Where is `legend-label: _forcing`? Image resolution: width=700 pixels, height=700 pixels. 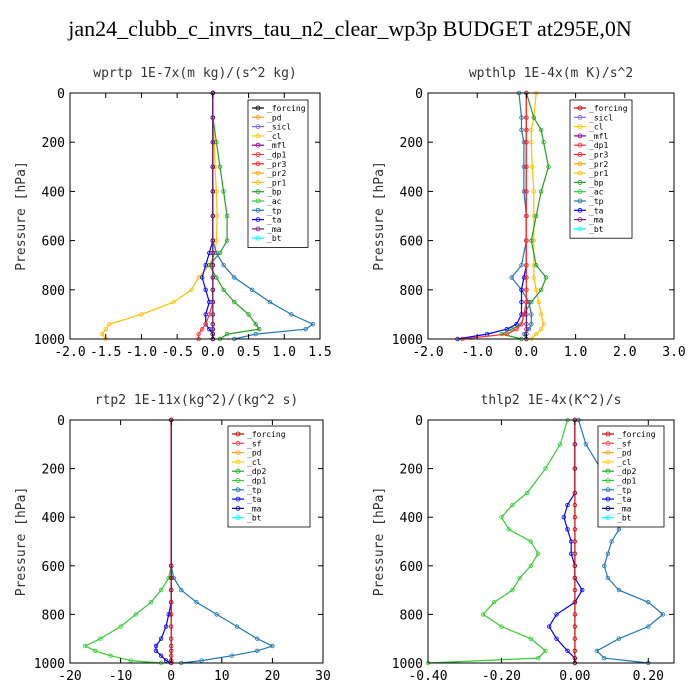 legend-label: _forcing is located at coordinates (608, 108).